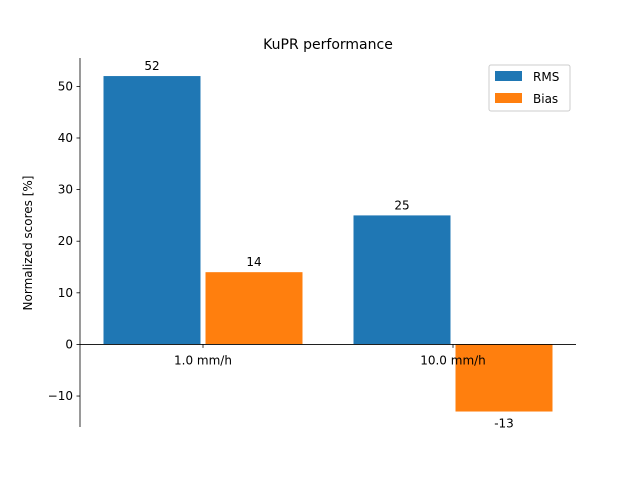  I want to click on y-tick-label: 10, so click(65, 293).